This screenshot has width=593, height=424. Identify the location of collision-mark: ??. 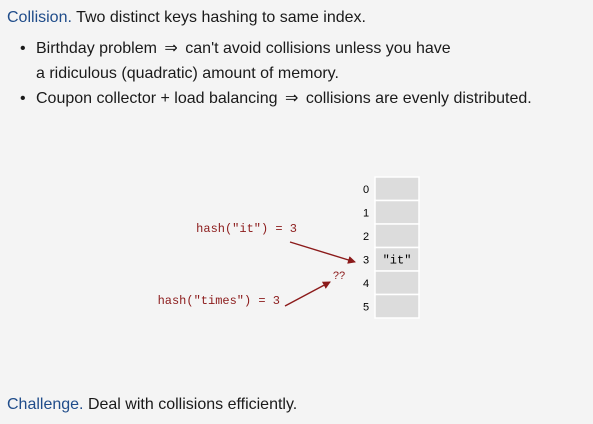
(339, 276).